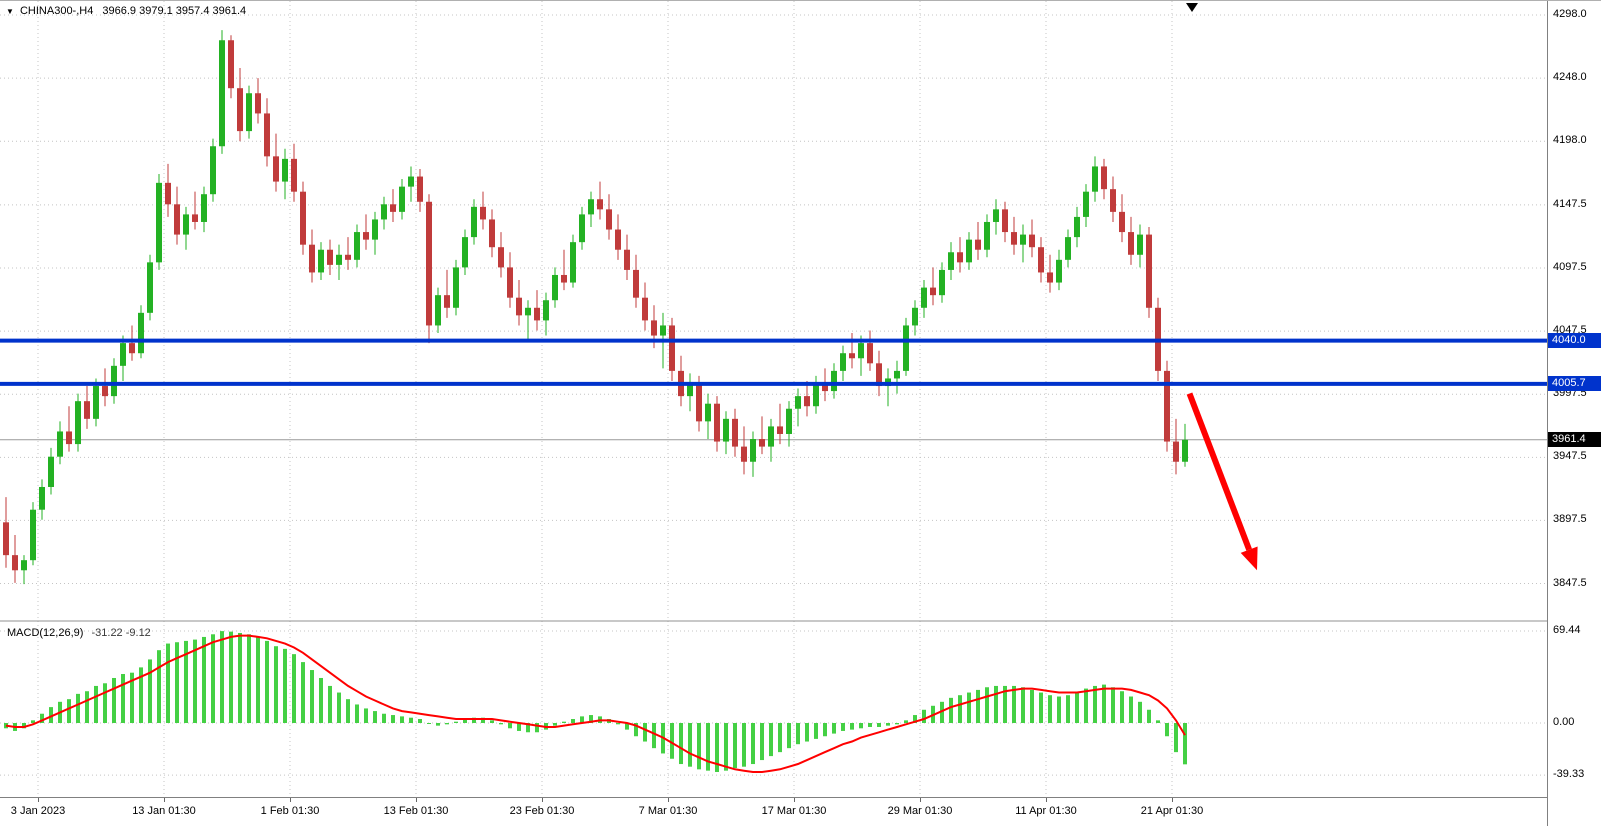 The width and height of the screenshot is (1601, 826). Describe the element at coordinates (1574, 383) in the screenshot. I see `hline-price-tag: 4005.7` at that location.